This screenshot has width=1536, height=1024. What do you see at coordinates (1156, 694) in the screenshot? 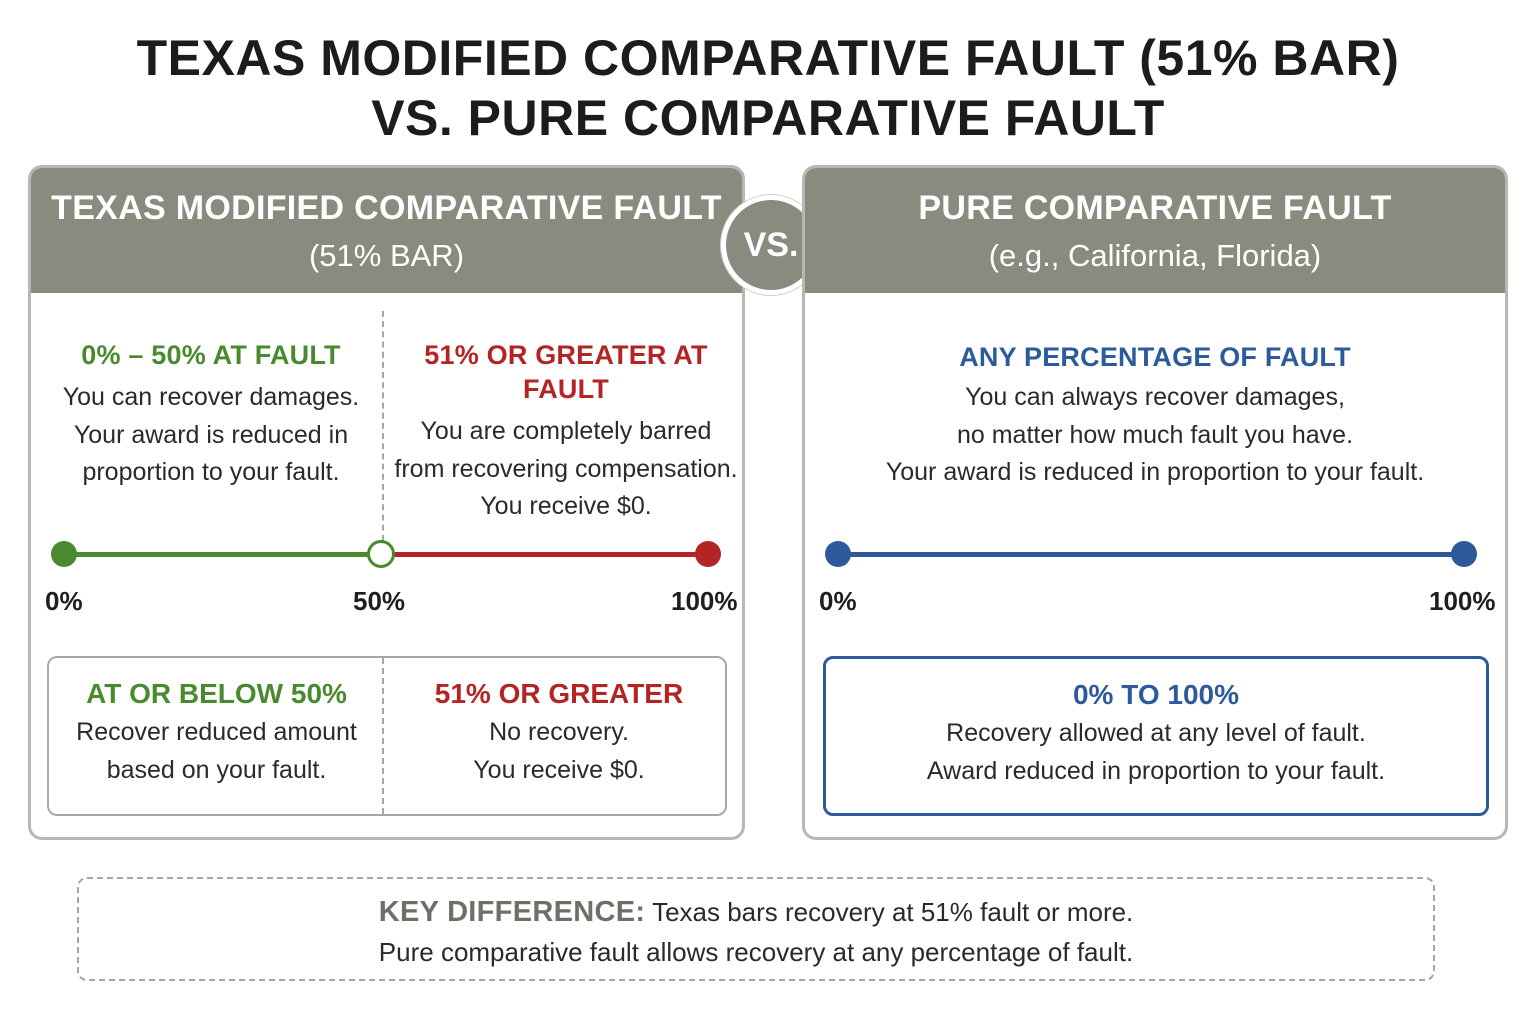
I see `pure-summary-heading: 0% TO 100%` at bounding box center [1156, 694].